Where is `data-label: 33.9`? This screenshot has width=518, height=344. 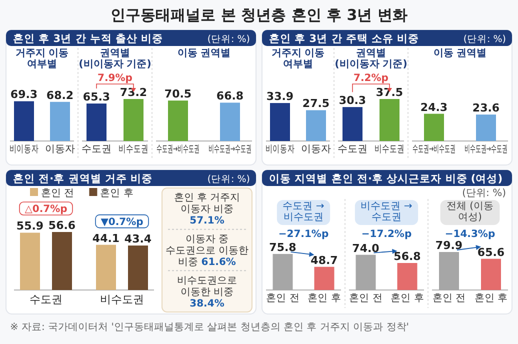 data-label: 33.9 is located at coordinates (280, 97).